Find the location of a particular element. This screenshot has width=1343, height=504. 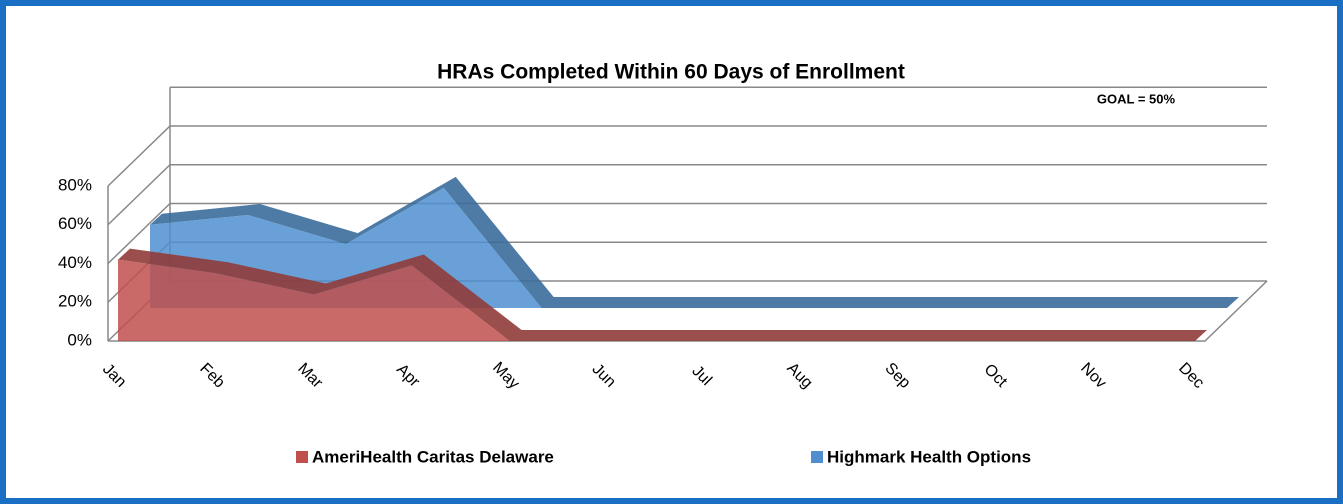

x-tick-label: Aug is located at coordinates (799, 376).